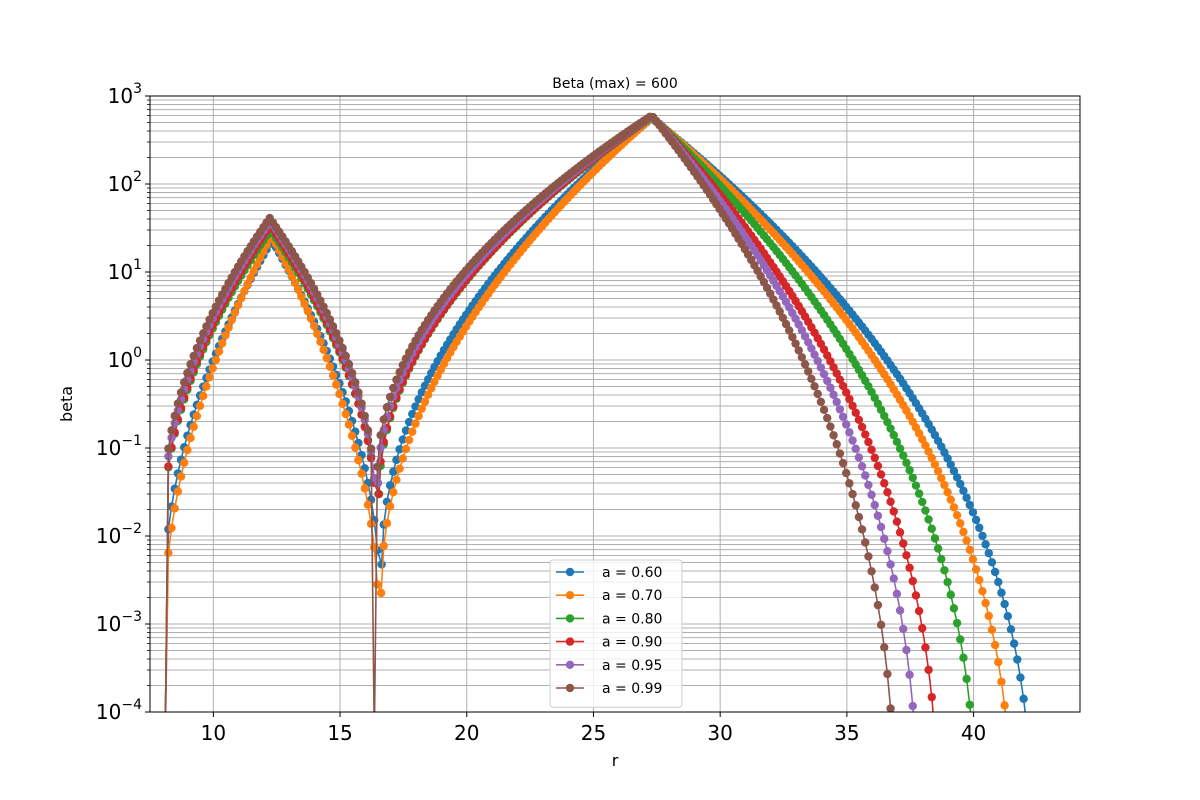  What do you see at coordinates (131, 529) in the screenshot?
I see `y-tick-exponent: −2` at bounding box center [131, 529].